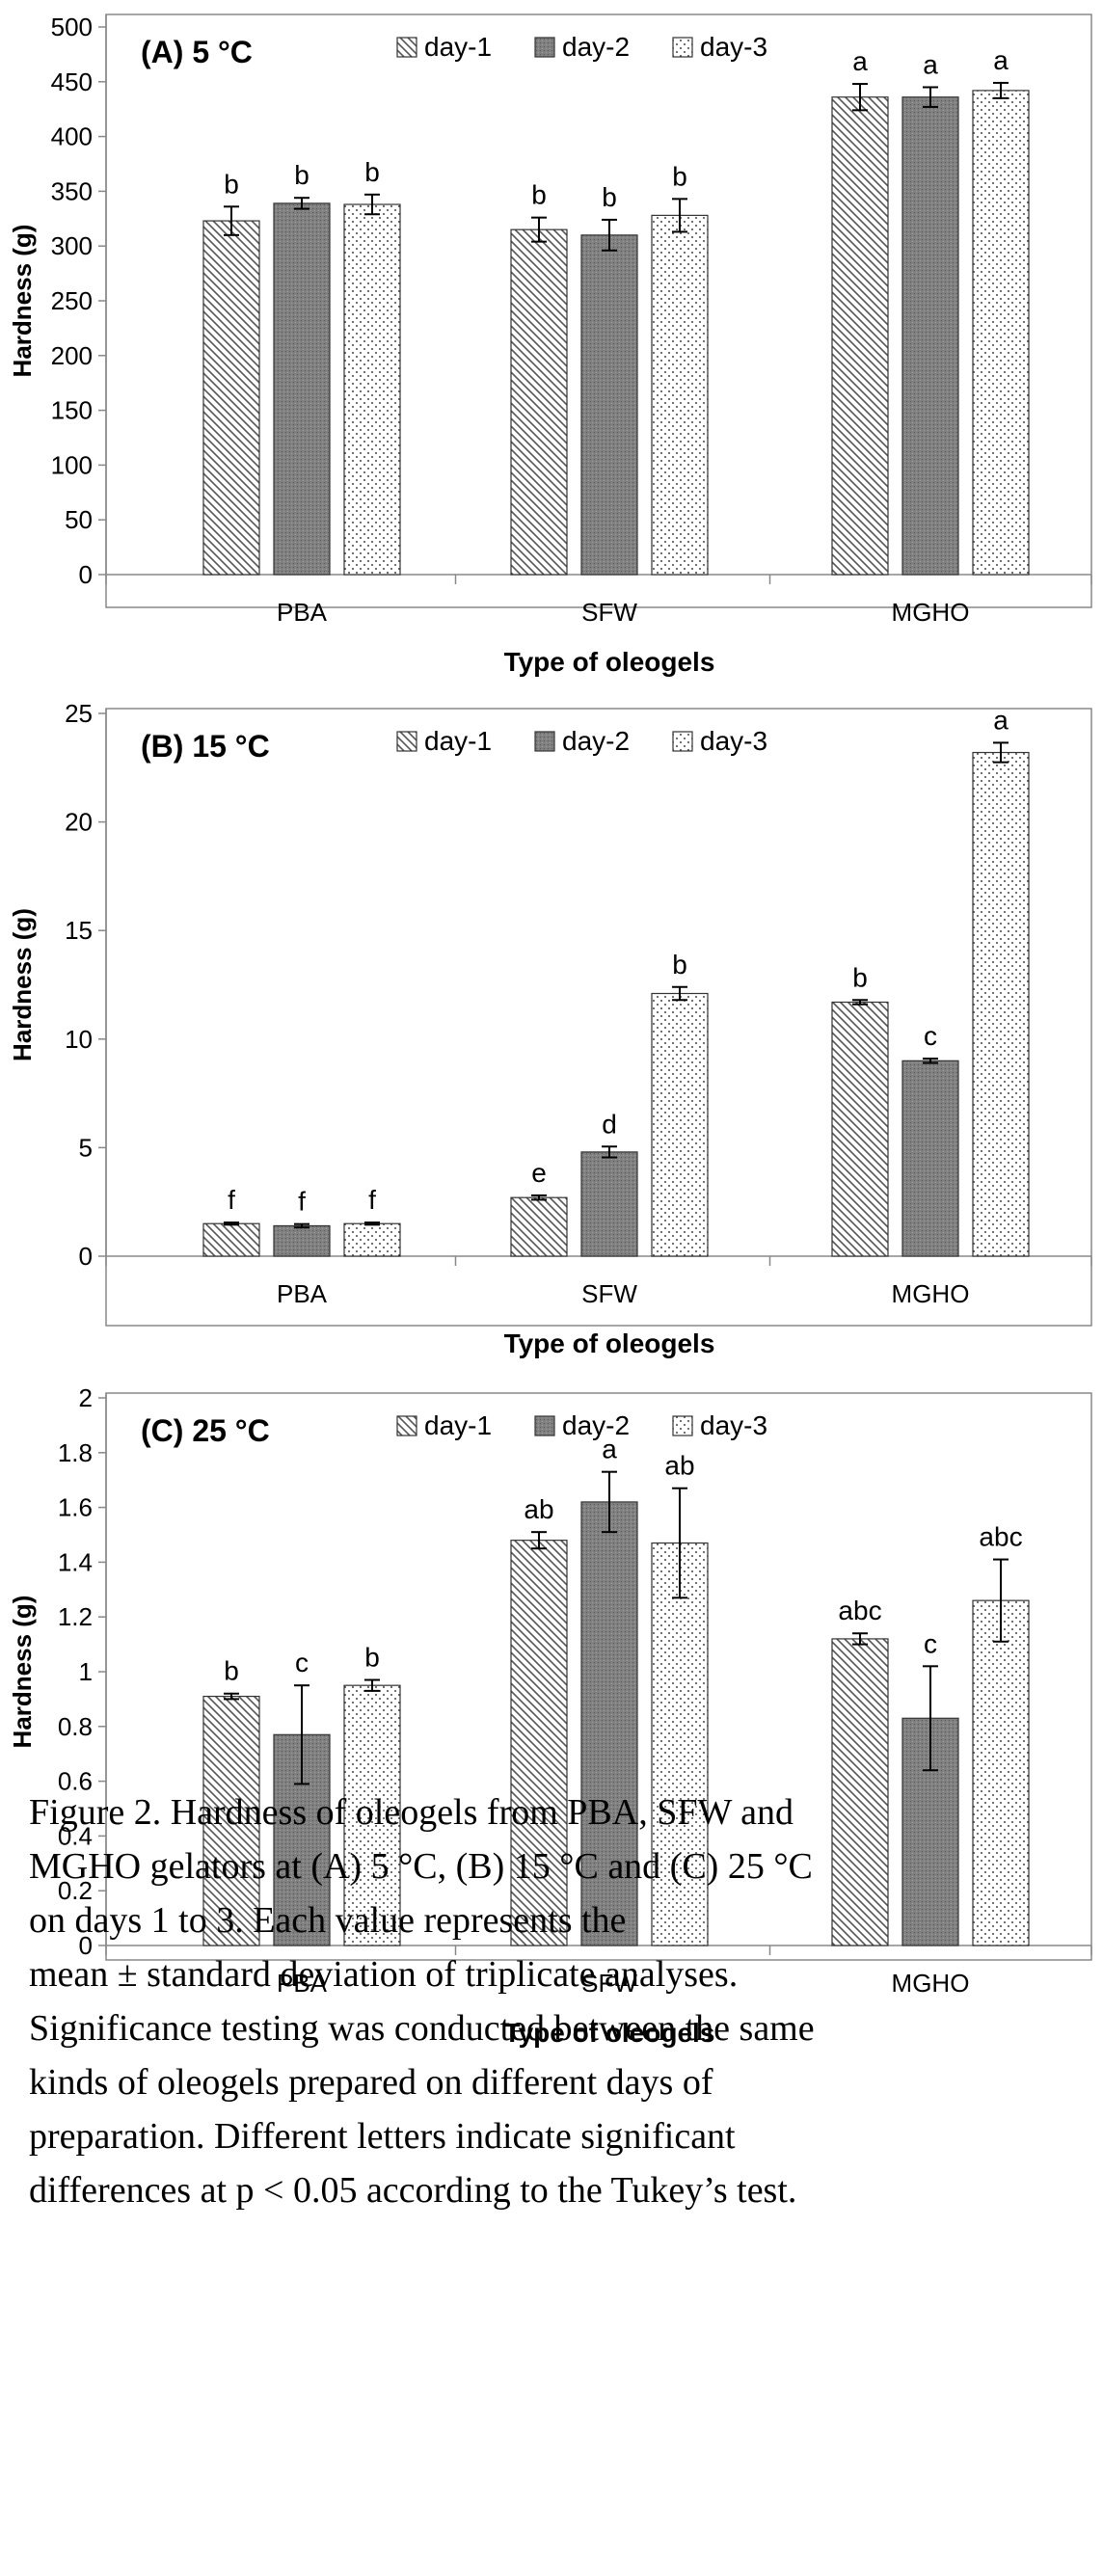 The height and width of the screenshot is (2576, 1103). Describe the element at coordinates (75, 1891) in the screenshot. I see `y-tick-label: 0.2` at that location.